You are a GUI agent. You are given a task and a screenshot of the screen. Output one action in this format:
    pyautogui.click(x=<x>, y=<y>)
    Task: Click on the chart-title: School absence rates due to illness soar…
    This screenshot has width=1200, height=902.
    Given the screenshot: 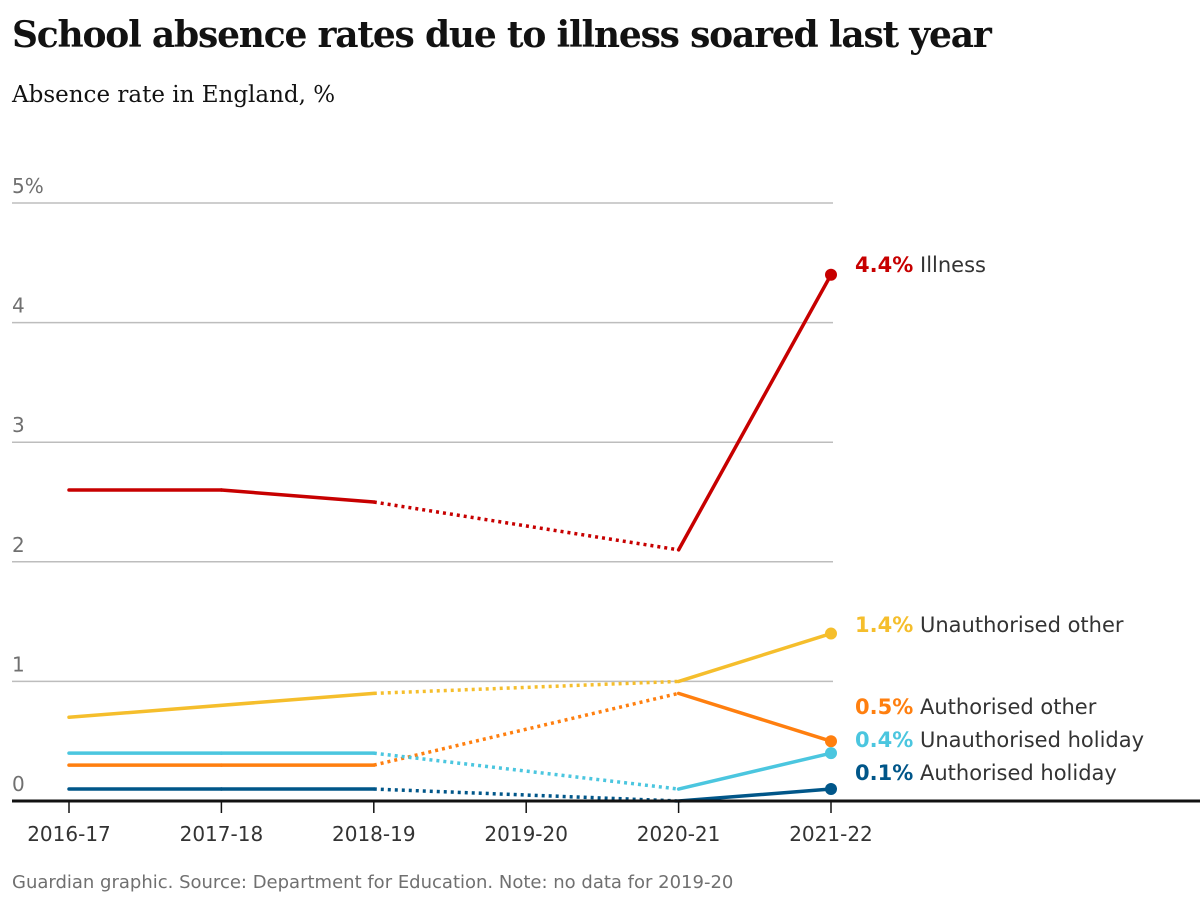 What is the action you would take?
    pyautogui.click(x=502, y=35)
    